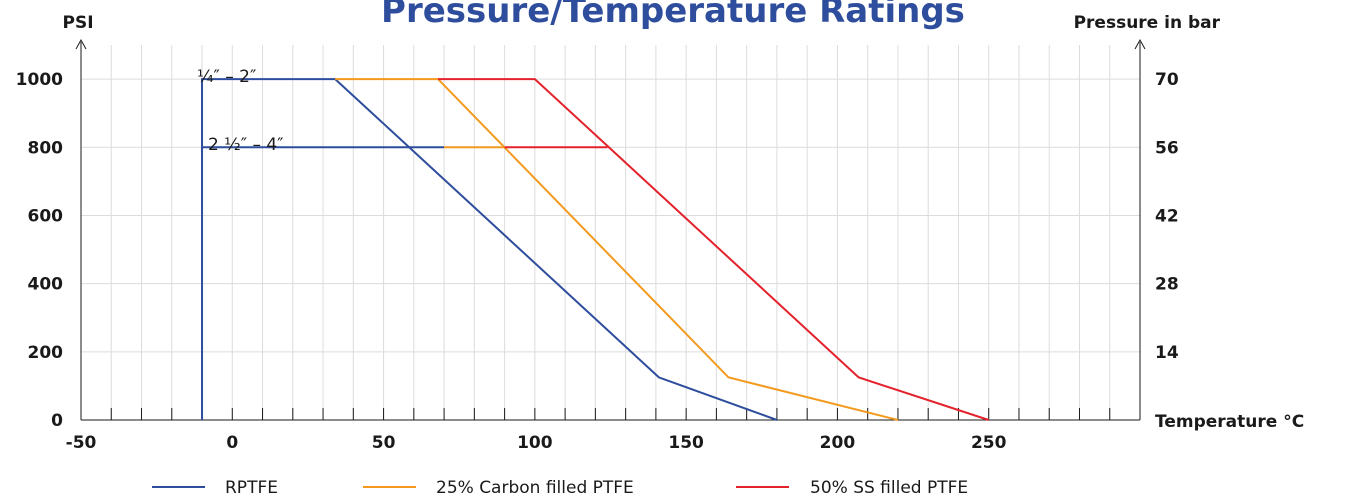 This screenshot has width=1347, height=499. Describe the element at coordinates (77, 23) in the screenshot. I see `y-axis-title-left: PSI` at that location.